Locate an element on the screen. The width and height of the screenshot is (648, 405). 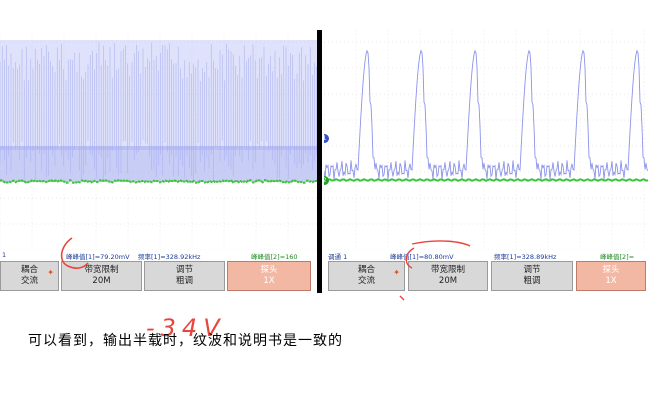
right-bandwidth-key: 带宽限制 20M is located at coordinates (448, 276).